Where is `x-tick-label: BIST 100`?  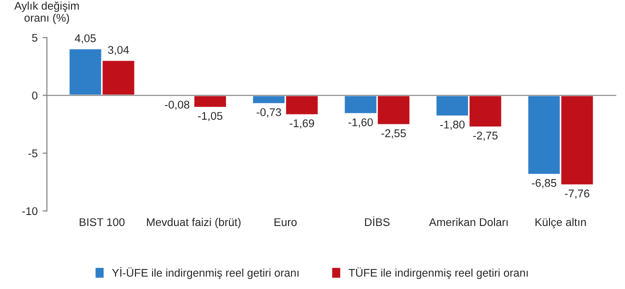
x-tick-label: BIST 100 is located at coordinates (102, 222).